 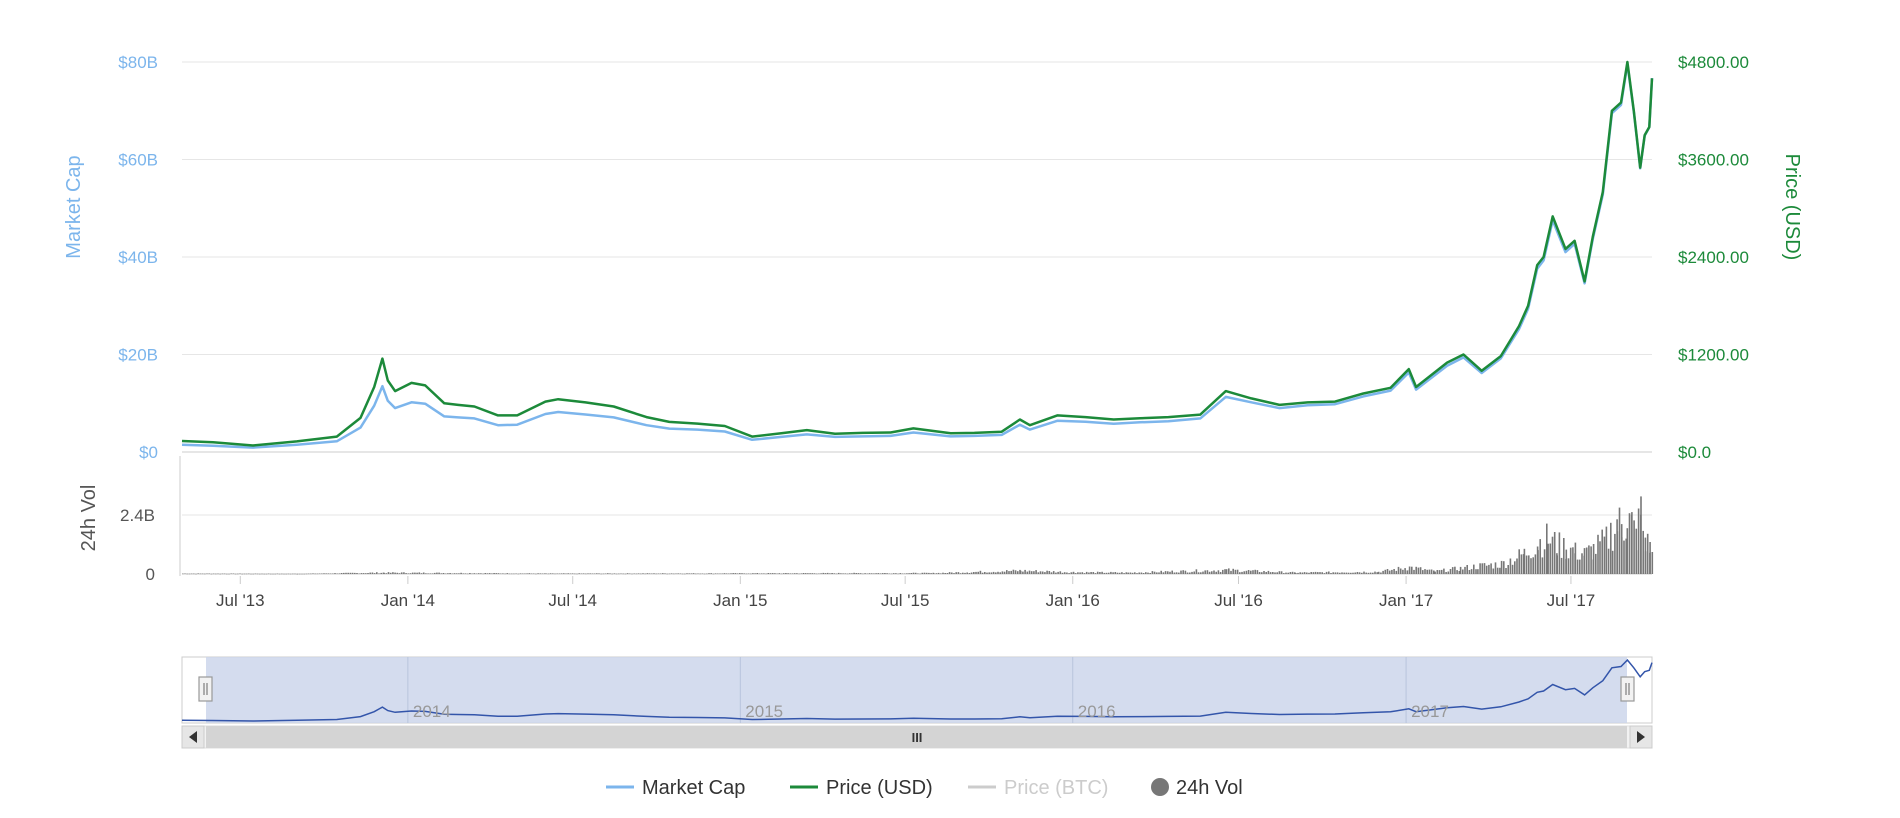 I want to click on scroll-right-button, so click(x=1641, y=737).